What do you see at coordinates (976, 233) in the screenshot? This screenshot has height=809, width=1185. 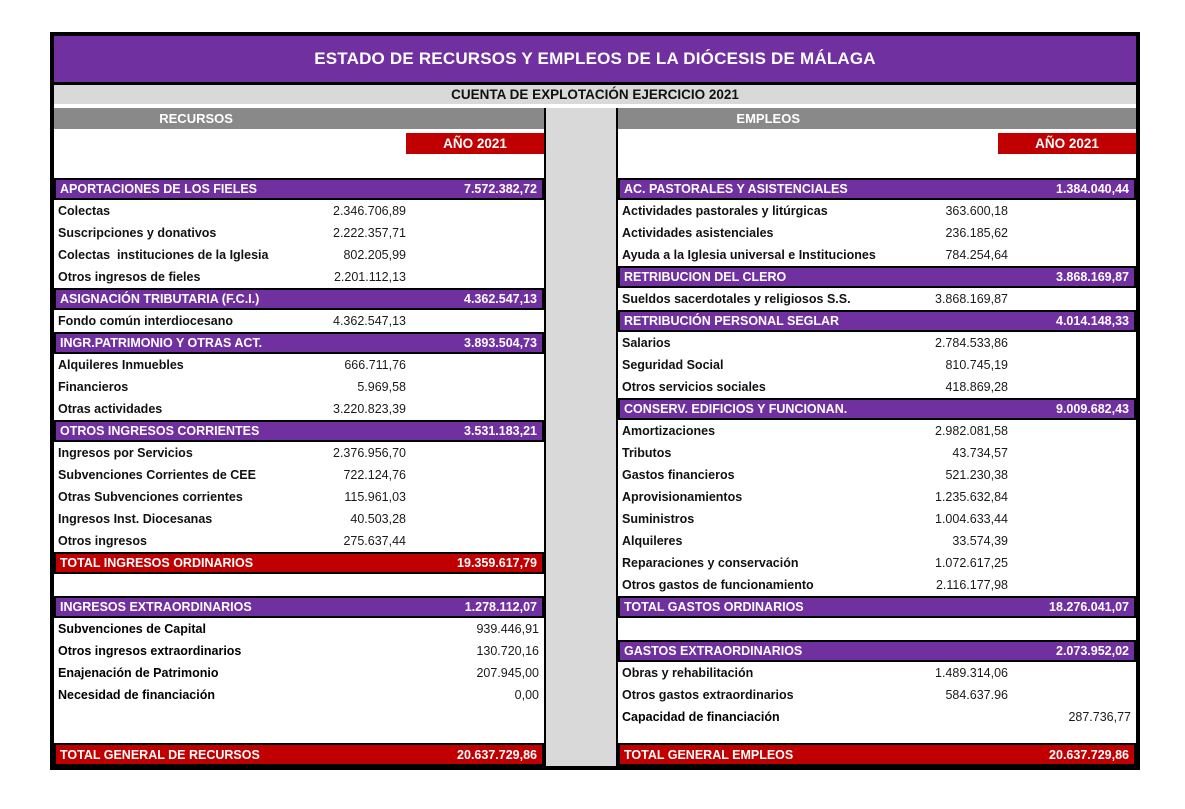 I see `row-value: 236.185,62` at bounding box center [976, 233].